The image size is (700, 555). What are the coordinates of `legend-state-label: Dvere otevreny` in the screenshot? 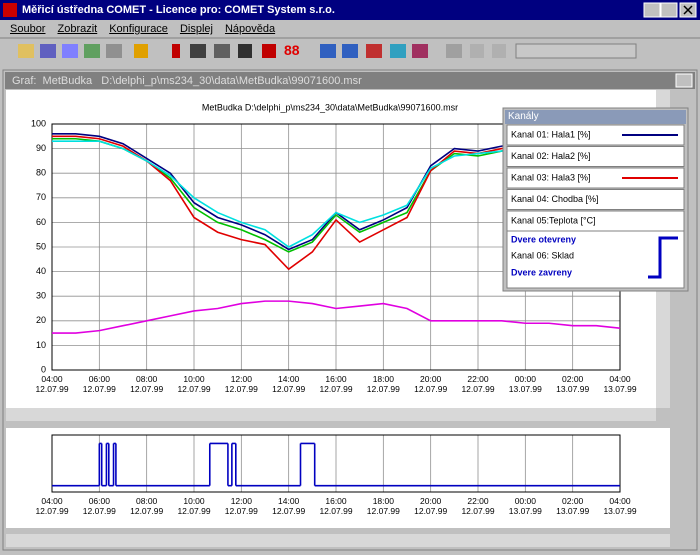 It's located at (543, 239).